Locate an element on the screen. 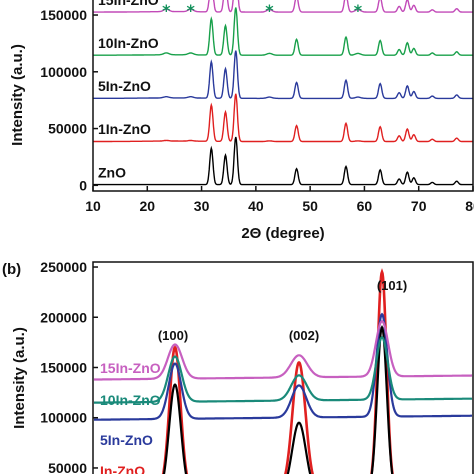  series-label: In-ZnO is located at coordinates (122, 468).